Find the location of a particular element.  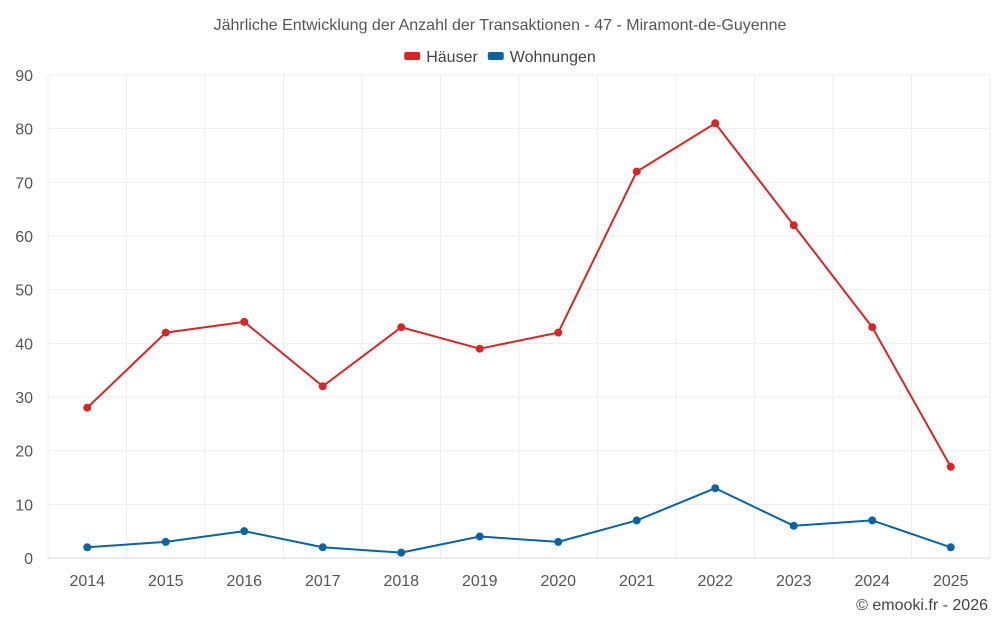

x-tick-label: 2021 is located at coordinates (637, 581).